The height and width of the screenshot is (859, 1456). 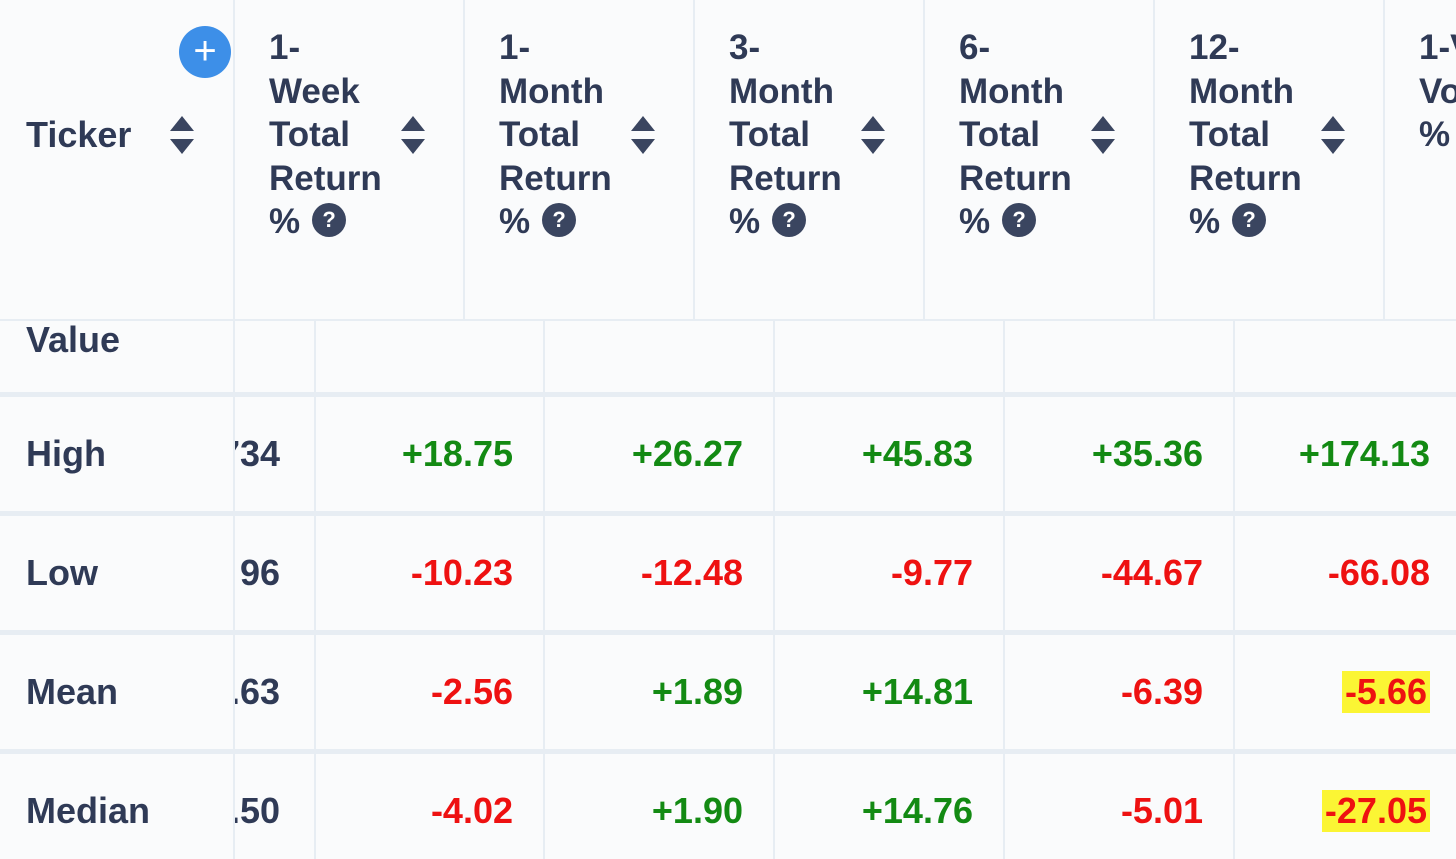 What do you see at coordinates (1015, 134) in the screenshot?
I see `column-header-label: 6- Month Total Return %?` at bounding box center [1015, 134].